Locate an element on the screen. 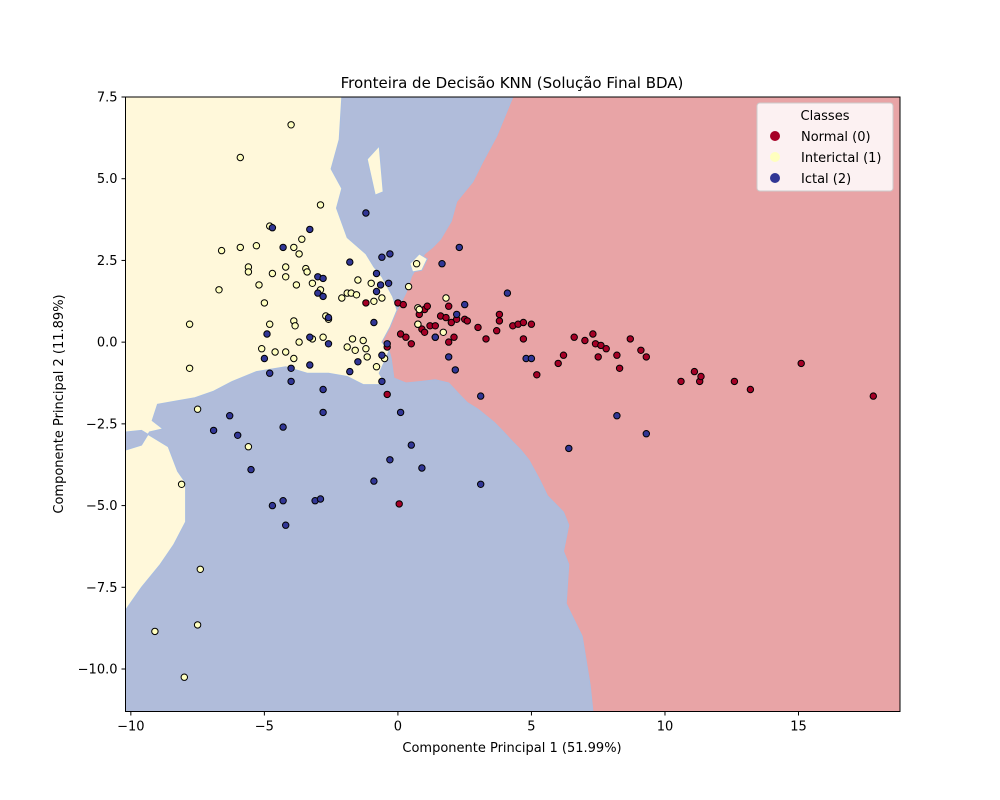 The height and width of the screenshot is (800, 1000). y-tick-label: 5.0 is located at coordinates (107, 179).